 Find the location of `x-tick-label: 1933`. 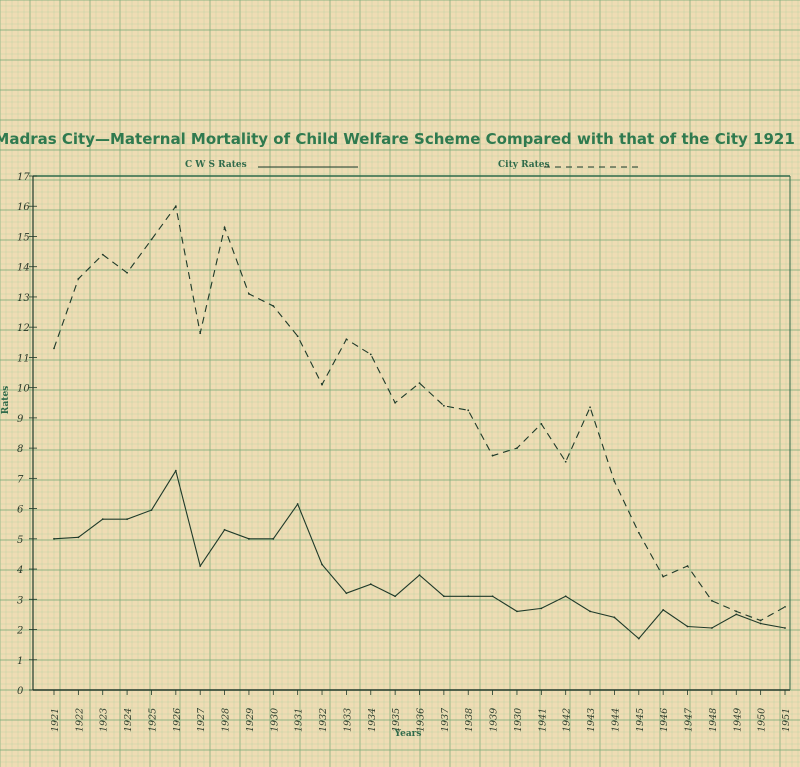

x-tick-label: 1933 is located at coordinates (347, 720).